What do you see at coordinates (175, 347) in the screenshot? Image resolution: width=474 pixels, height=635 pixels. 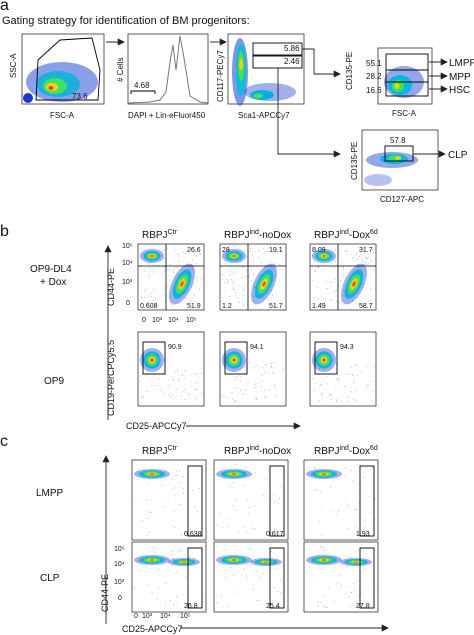 I see `gate-value: 90.9` at bounding box center [175, 347].